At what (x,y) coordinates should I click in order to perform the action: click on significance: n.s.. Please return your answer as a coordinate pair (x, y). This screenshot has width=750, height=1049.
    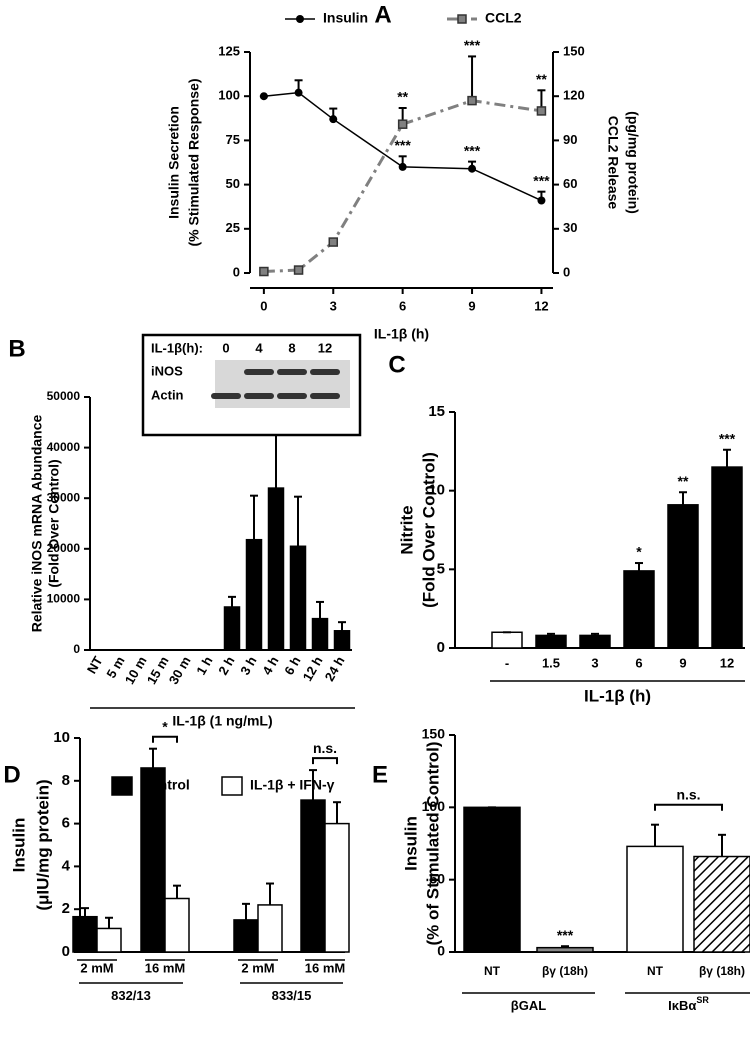
    Looking at the image, I should click on (688, 794).